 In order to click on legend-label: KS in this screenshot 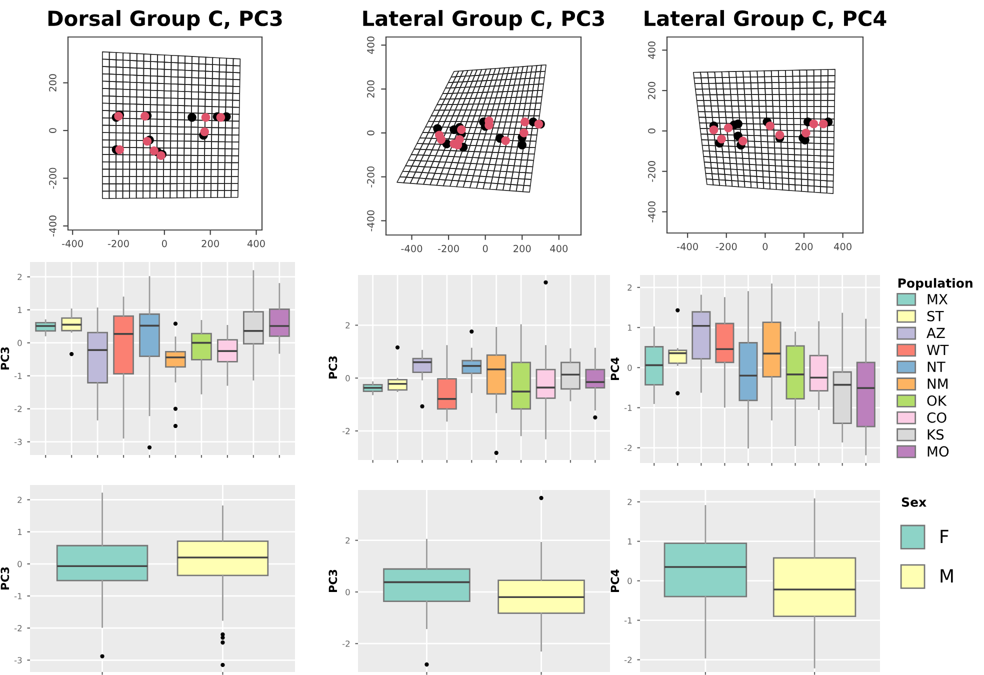, I will do `click(936, 434)`.